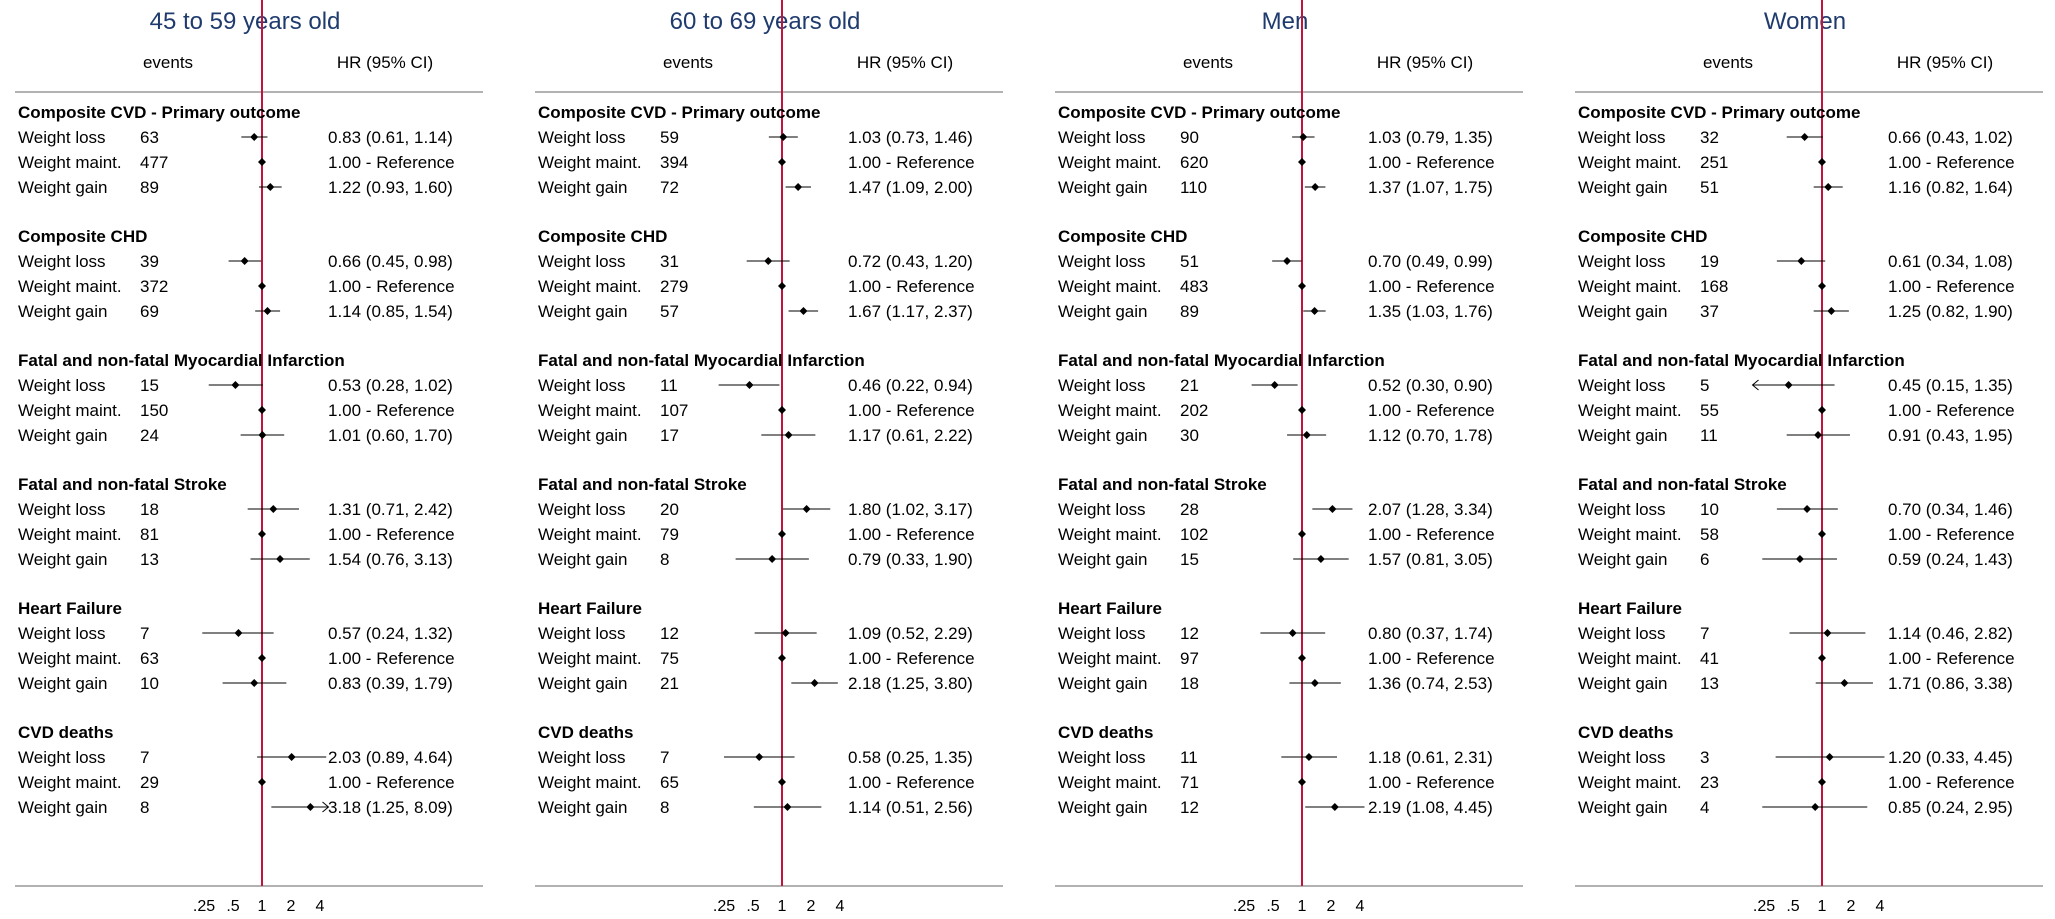 Image resolution: width=2055 pixels, height=919 pixels. I want to click on row-hr-text: 1.57 (0.81, 3.05), so click(1430, 559).